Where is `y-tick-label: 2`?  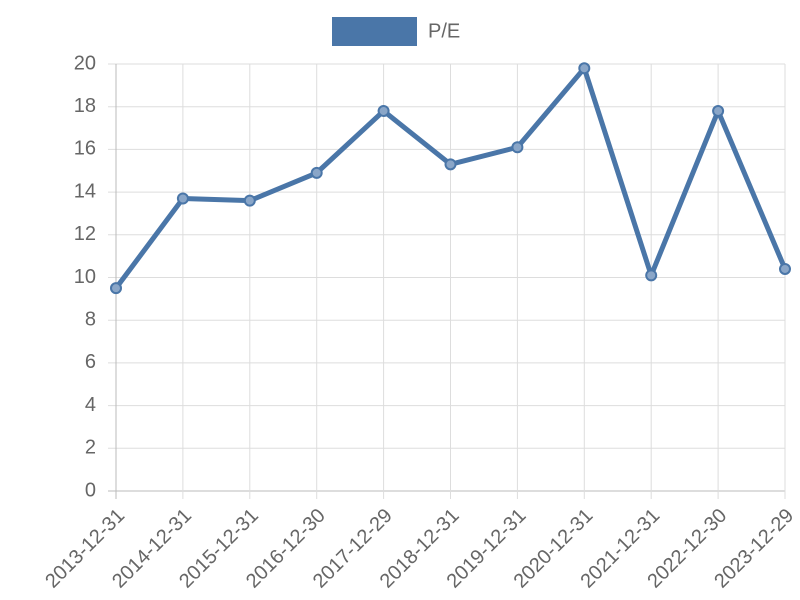 y-tick-label: 2 is located at coordinates (90, 448).